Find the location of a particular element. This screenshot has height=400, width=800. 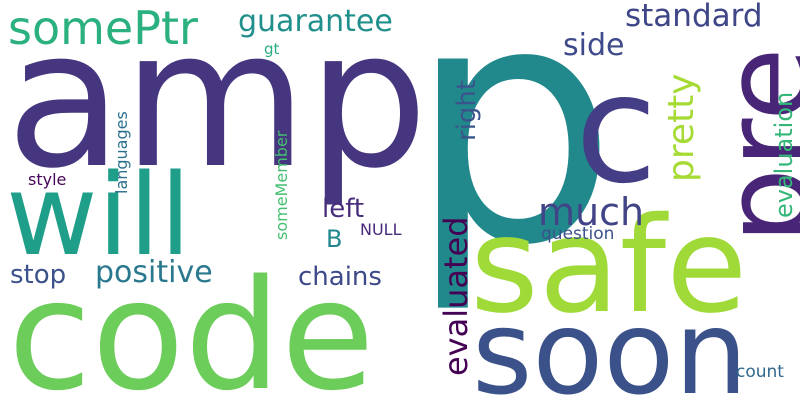

word-side: side is located at coordinates (593, 46).